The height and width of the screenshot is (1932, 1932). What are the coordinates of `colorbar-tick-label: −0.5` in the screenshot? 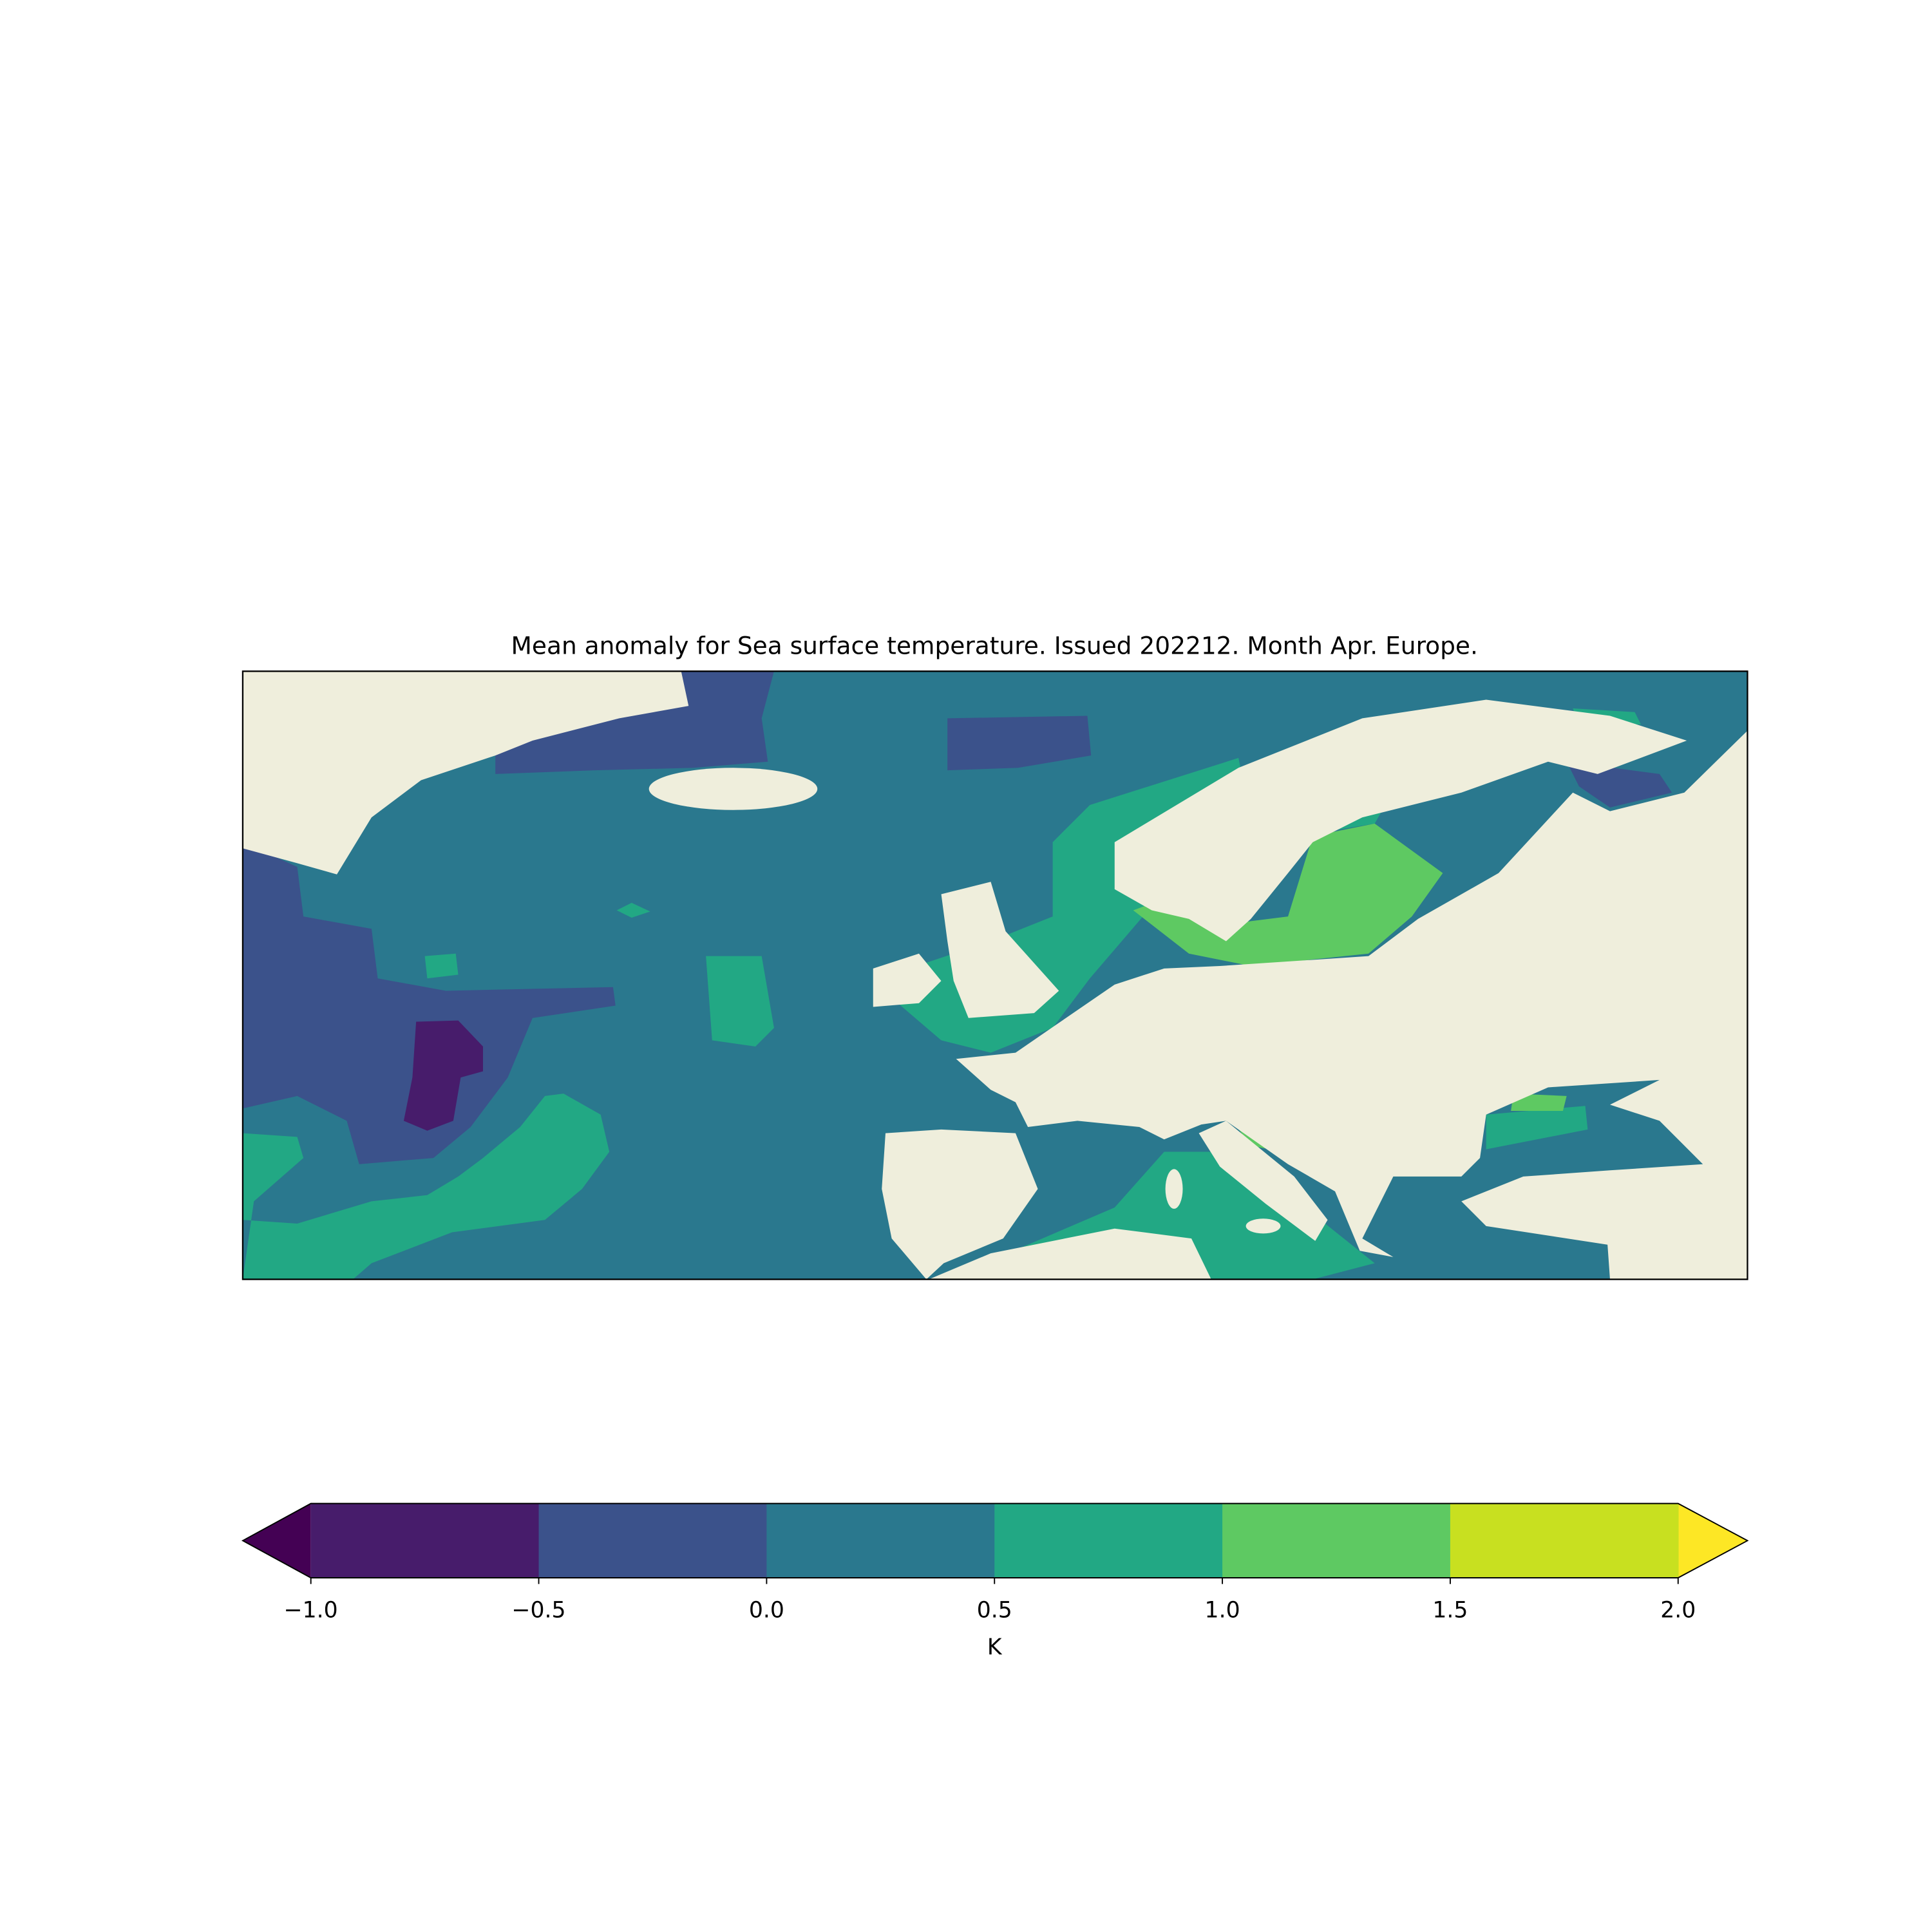 It's located at (539, 1611).